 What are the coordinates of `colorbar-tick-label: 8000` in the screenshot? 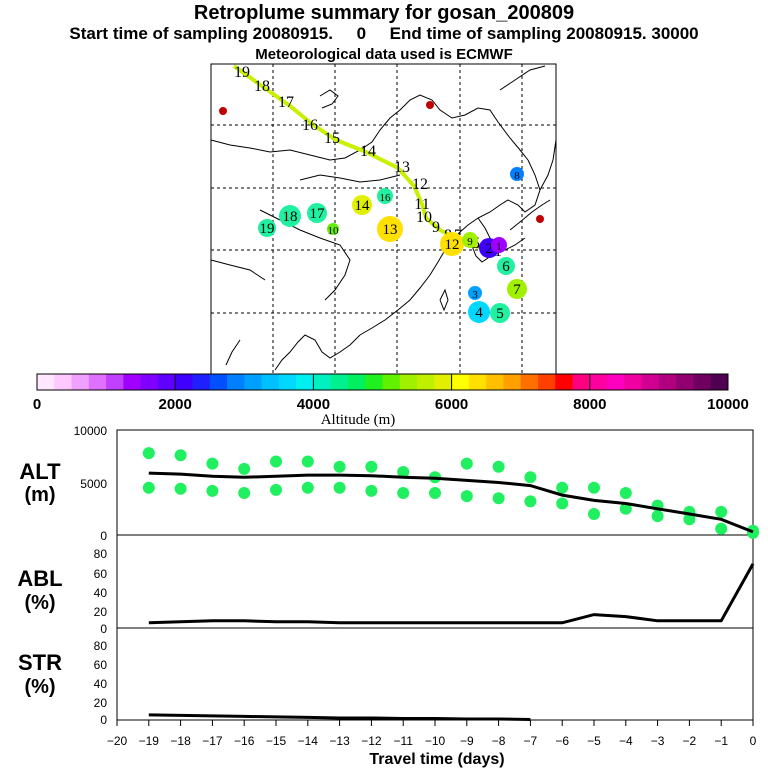 It's located at (589, 404).